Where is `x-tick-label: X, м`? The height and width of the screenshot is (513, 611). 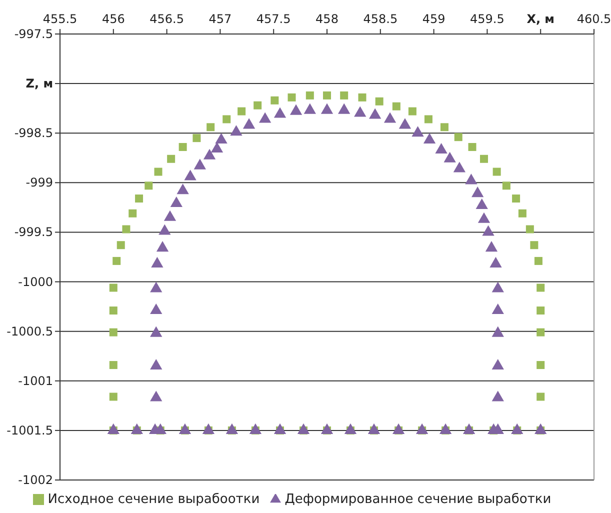 x-tick-label: X, м is located at coordinates (540, 19).